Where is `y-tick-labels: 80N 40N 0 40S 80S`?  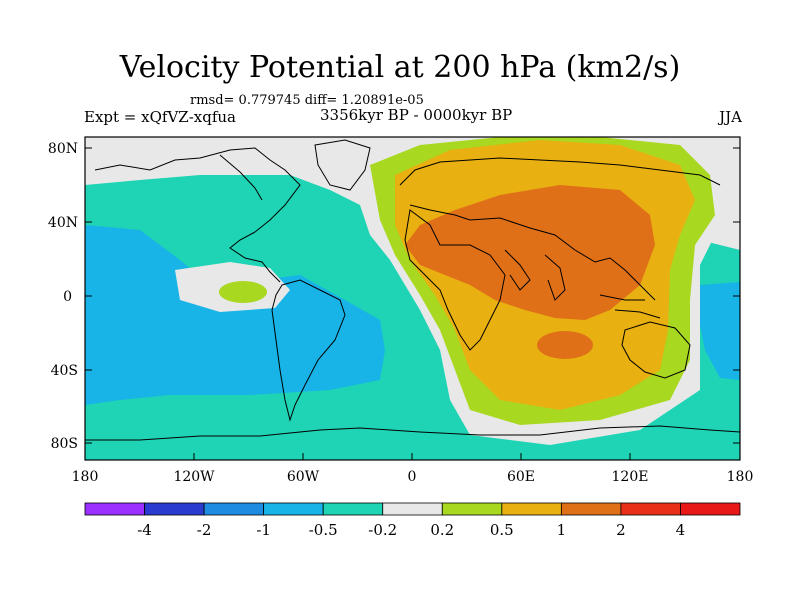
y-tick-labels: 80N 40N 0 40S 80S is located at coordinates (63, 296).